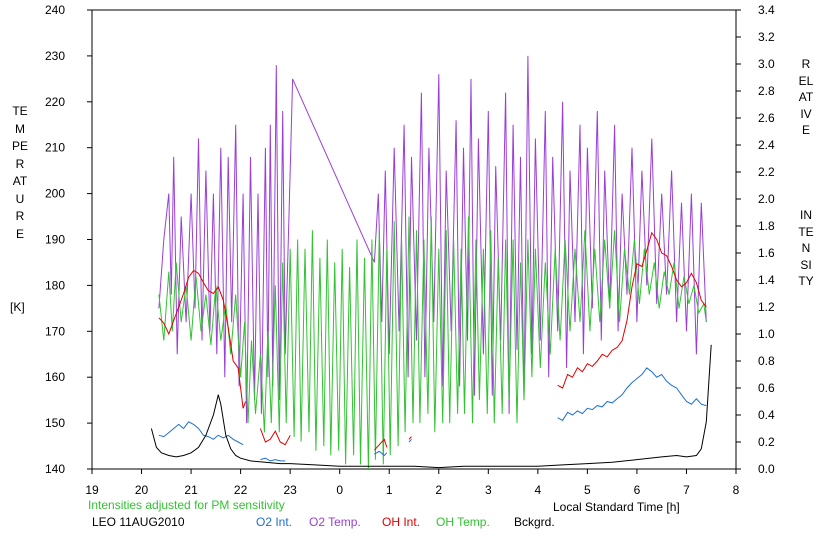  I want to click on left-tick-label: 150, so click(55, 423).